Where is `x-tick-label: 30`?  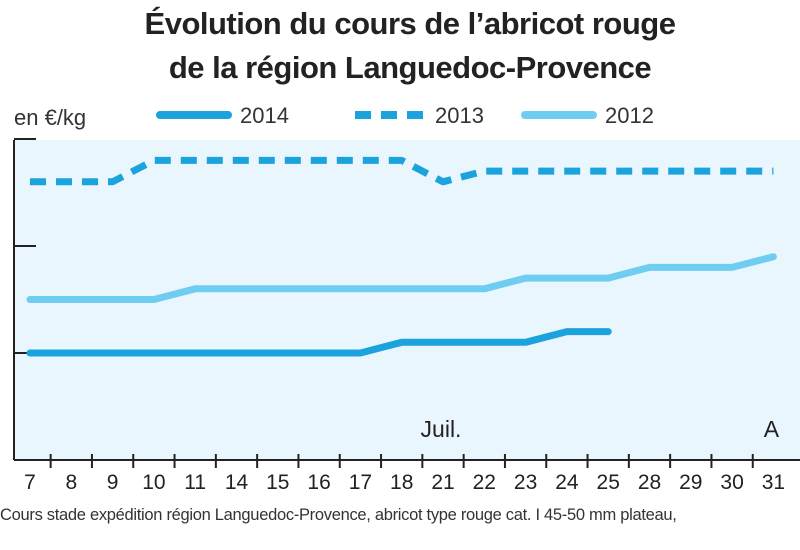
x-tick-label: 30 is located at coordinates (731, 482).